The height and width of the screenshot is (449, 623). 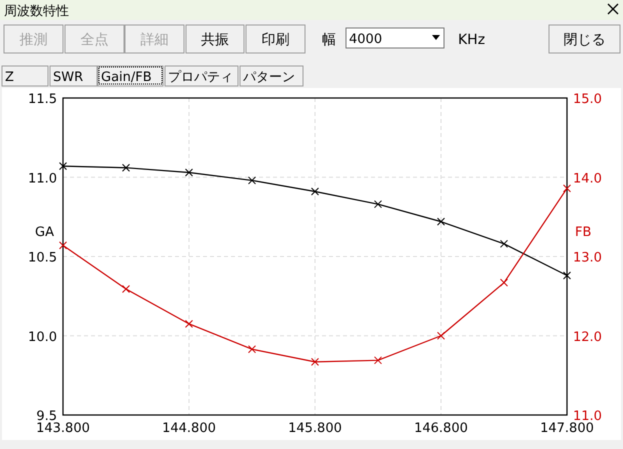 What do you see at coordinates (587, 178) in the screenshot?
I see `y2-tick-label: 14.0` at bounding box center [587, 178].